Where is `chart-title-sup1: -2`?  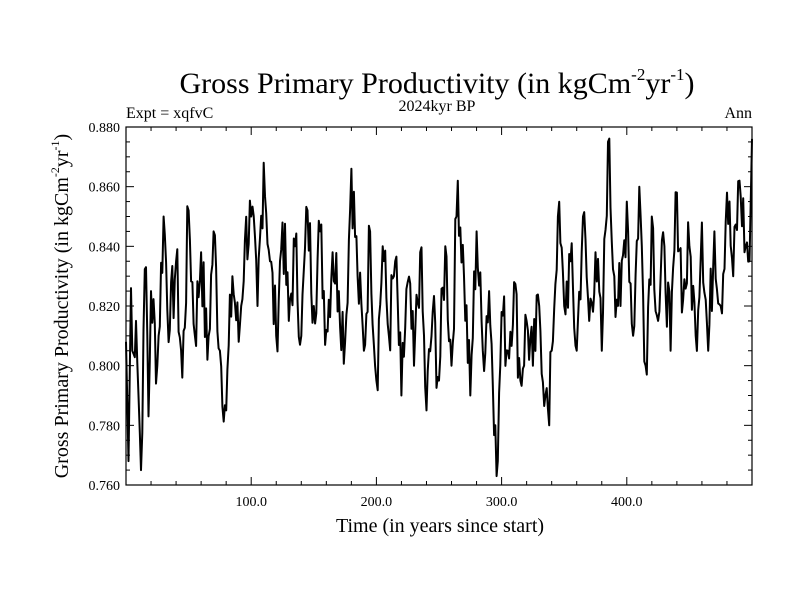 chart-title-sup1: -2 is located at coordinates (638, 74).